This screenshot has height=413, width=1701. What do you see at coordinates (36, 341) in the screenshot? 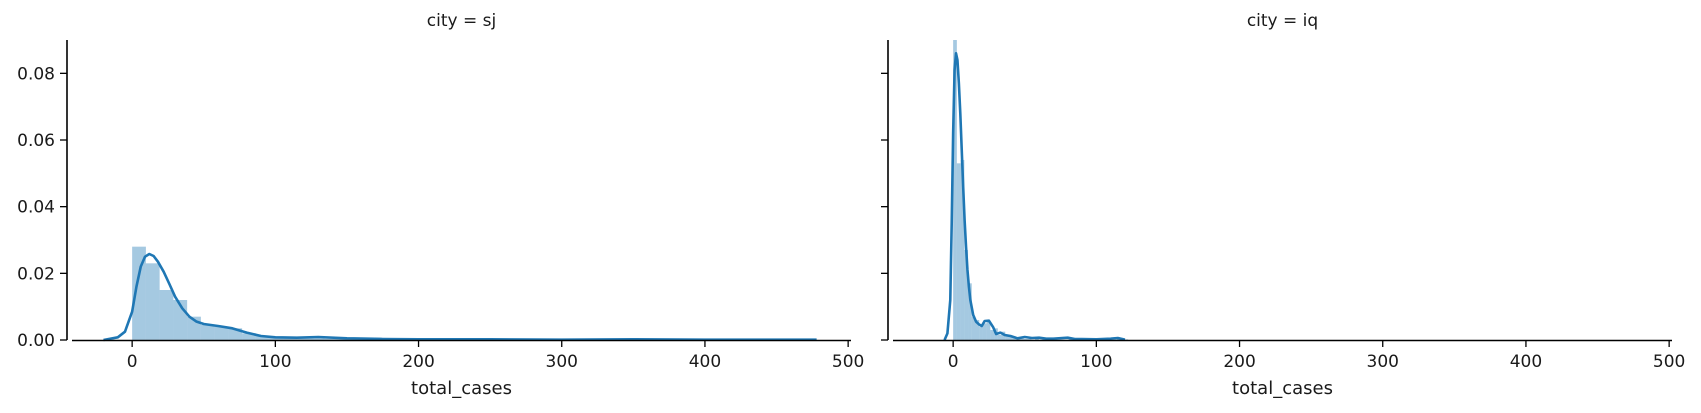
I see `y-tick-label: 0.00` at bounding box center [36, 341].